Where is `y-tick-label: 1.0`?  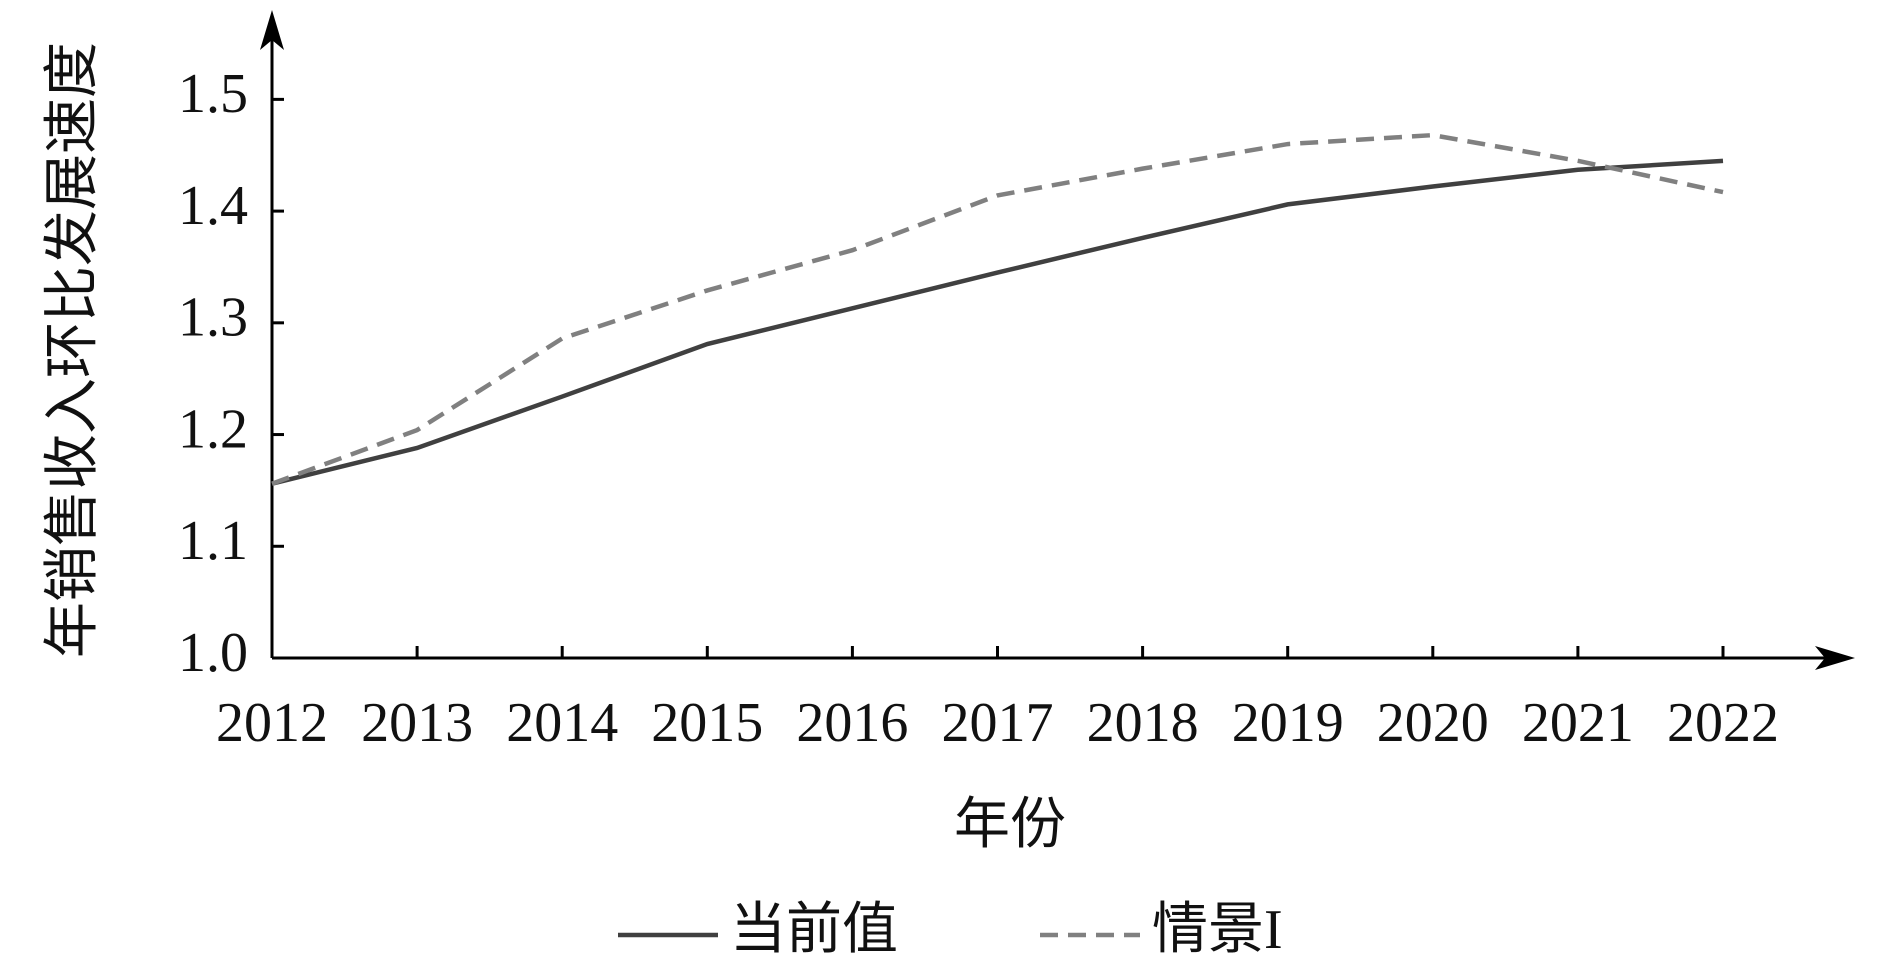 y-tick-label: 1.0 is located at coordinates (213, 653).